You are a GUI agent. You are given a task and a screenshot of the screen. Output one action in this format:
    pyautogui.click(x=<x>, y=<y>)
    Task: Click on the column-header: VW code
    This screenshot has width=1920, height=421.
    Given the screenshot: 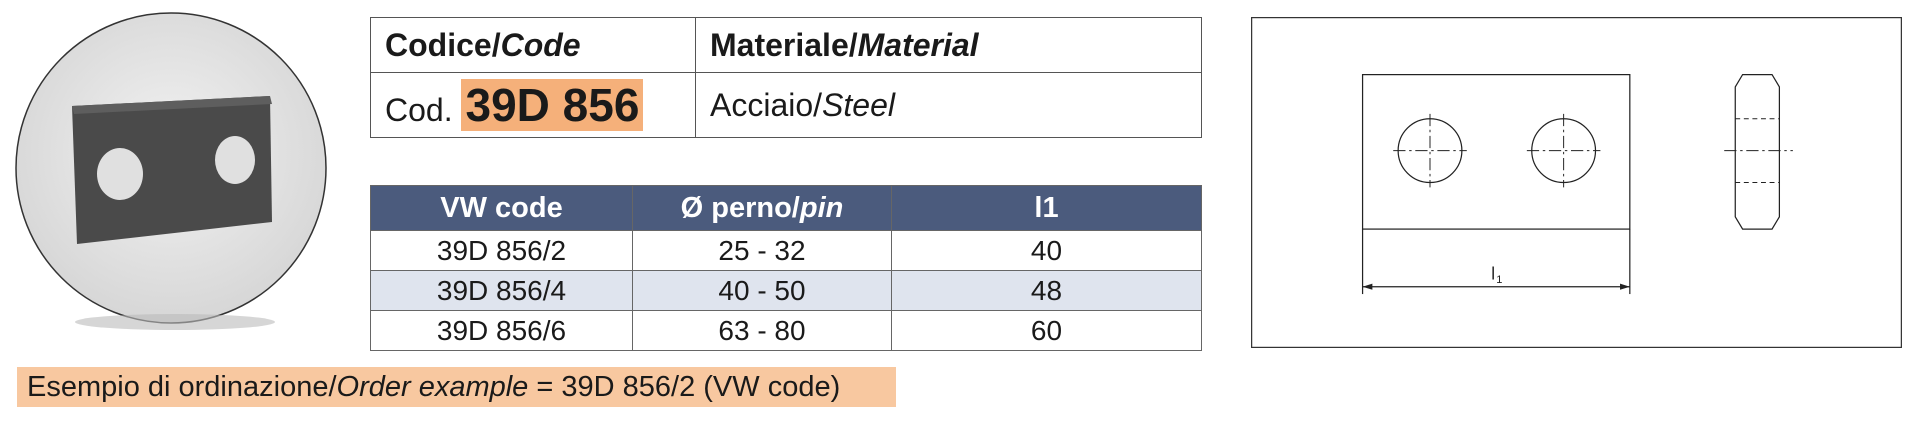 What is the action you would take?
    pyautogui.click(x=501, y=208)
    